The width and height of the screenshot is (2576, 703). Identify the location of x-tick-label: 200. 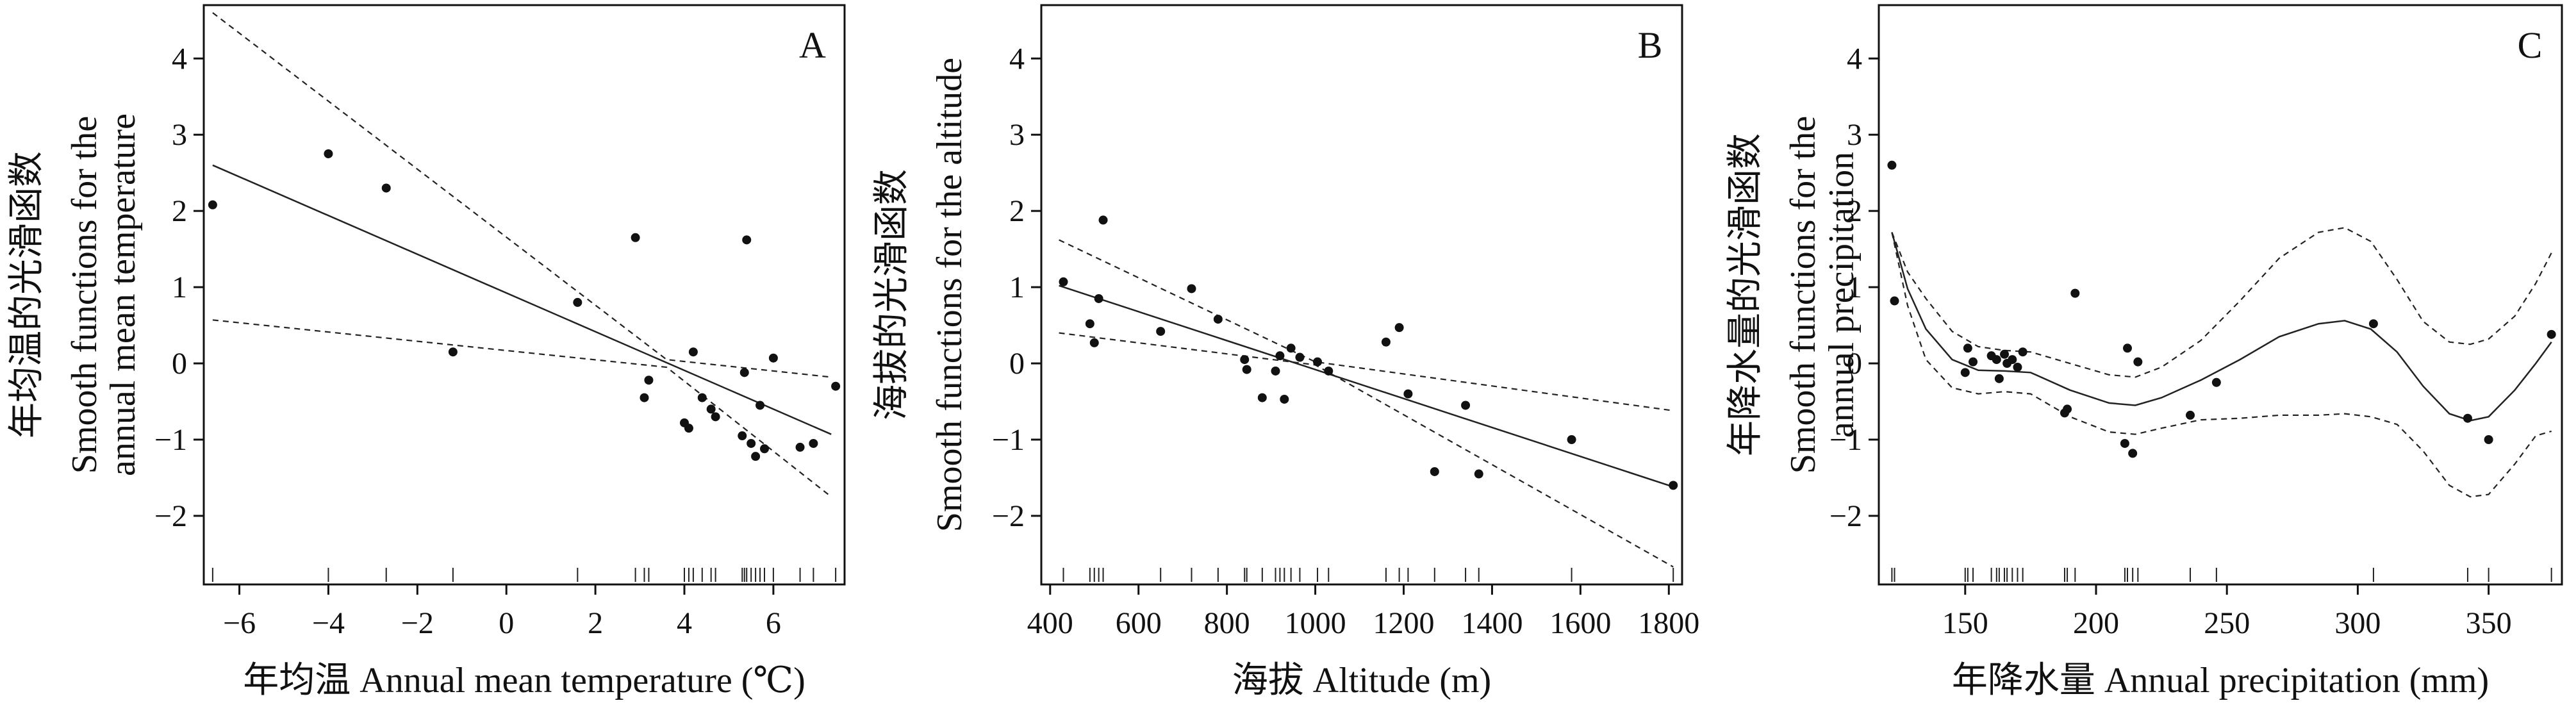
(2096, 623).